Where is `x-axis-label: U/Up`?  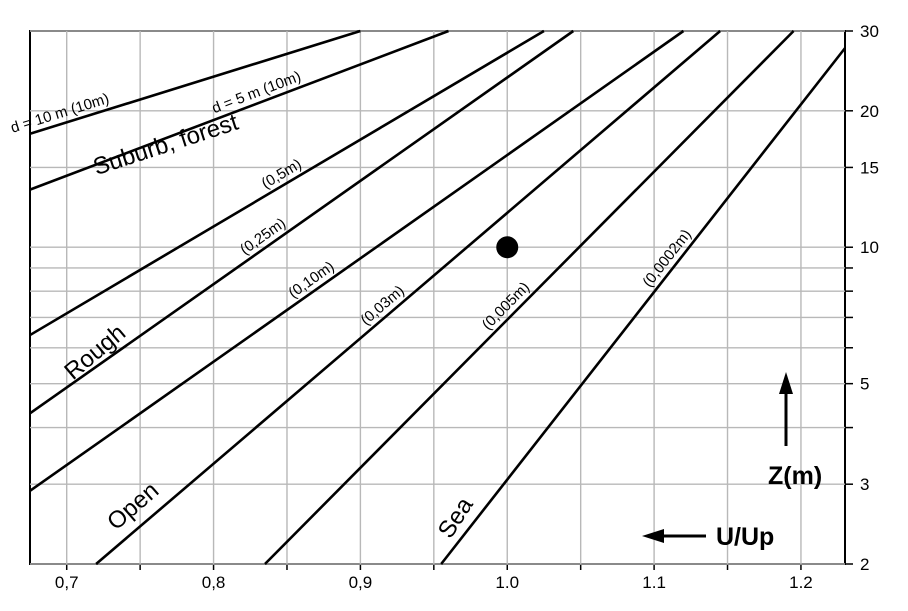 x-axis-label: U/Up is located at coordinates (745, 537).